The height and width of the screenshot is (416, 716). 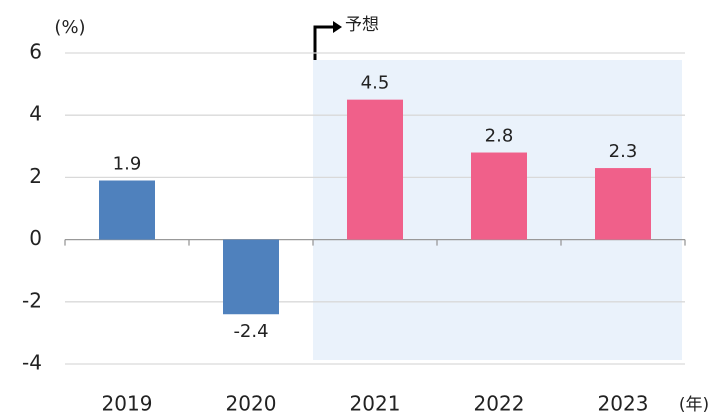 I want to click on y-tick-label: 0, so click(x=35, y=238).